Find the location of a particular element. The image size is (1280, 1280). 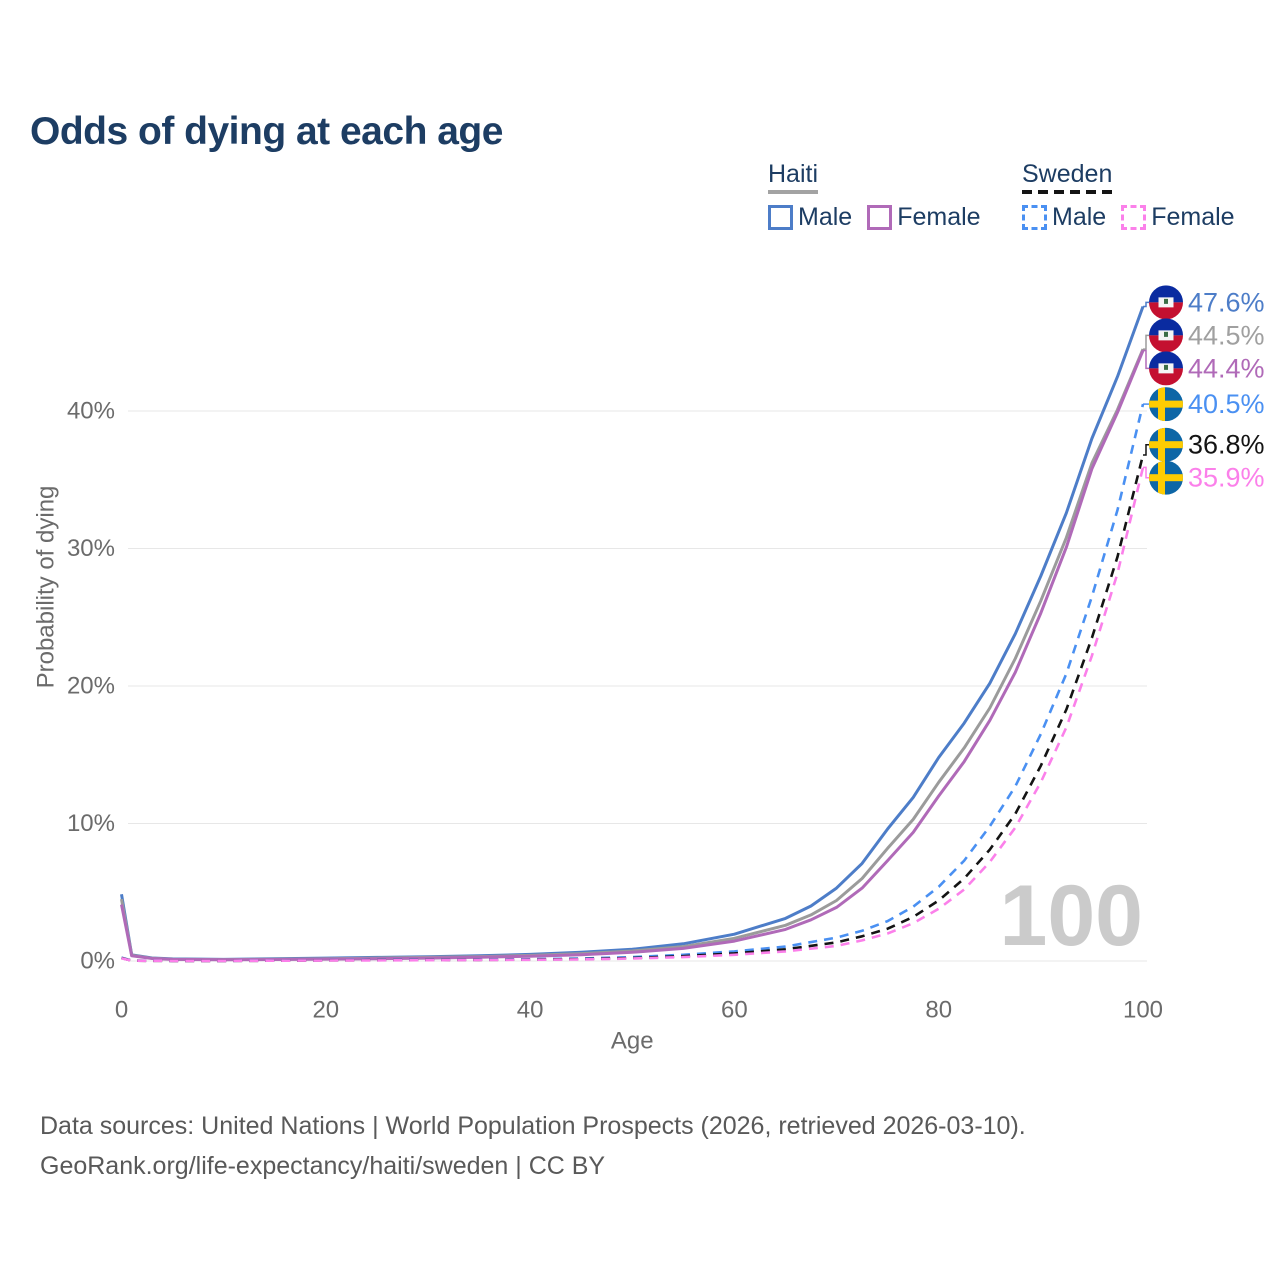

end-label-haiti-female: 44.4% is located at coordinates (1226, 368).